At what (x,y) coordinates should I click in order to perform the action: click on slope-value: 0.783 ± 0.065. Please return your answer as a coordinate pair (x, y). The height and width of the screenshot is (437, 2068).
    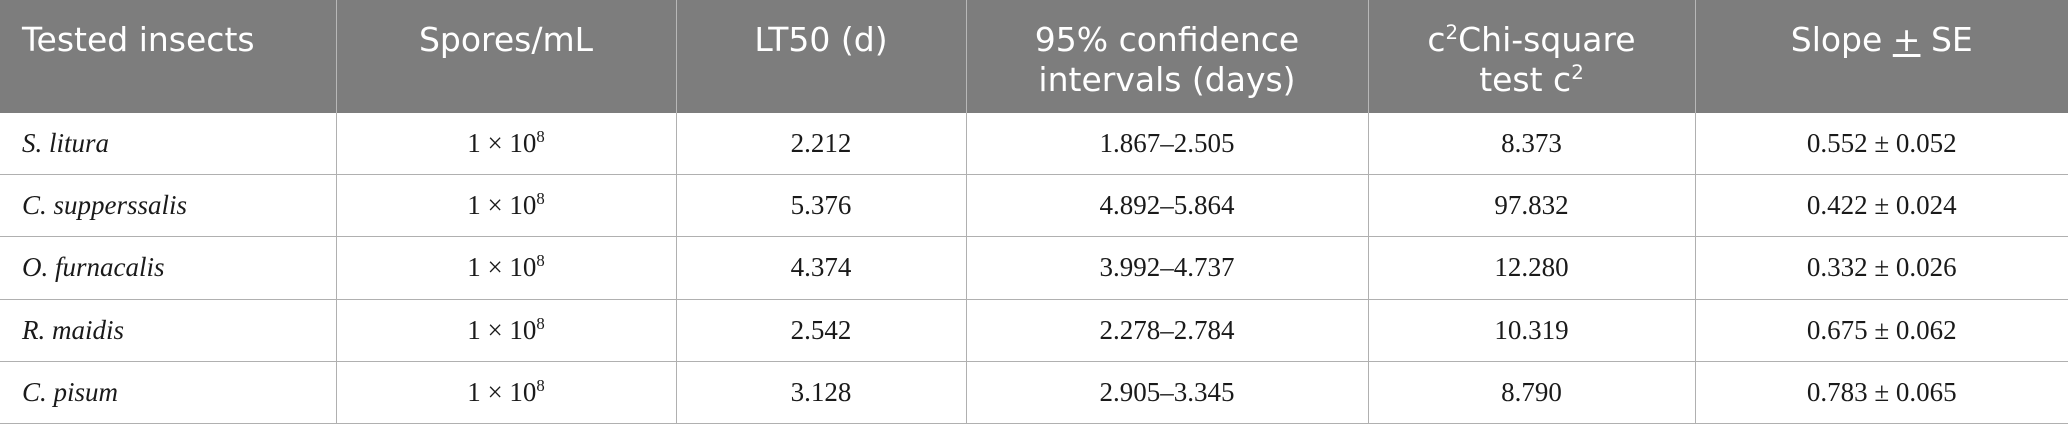
    Looking at the image, I should click on (1881, 393).